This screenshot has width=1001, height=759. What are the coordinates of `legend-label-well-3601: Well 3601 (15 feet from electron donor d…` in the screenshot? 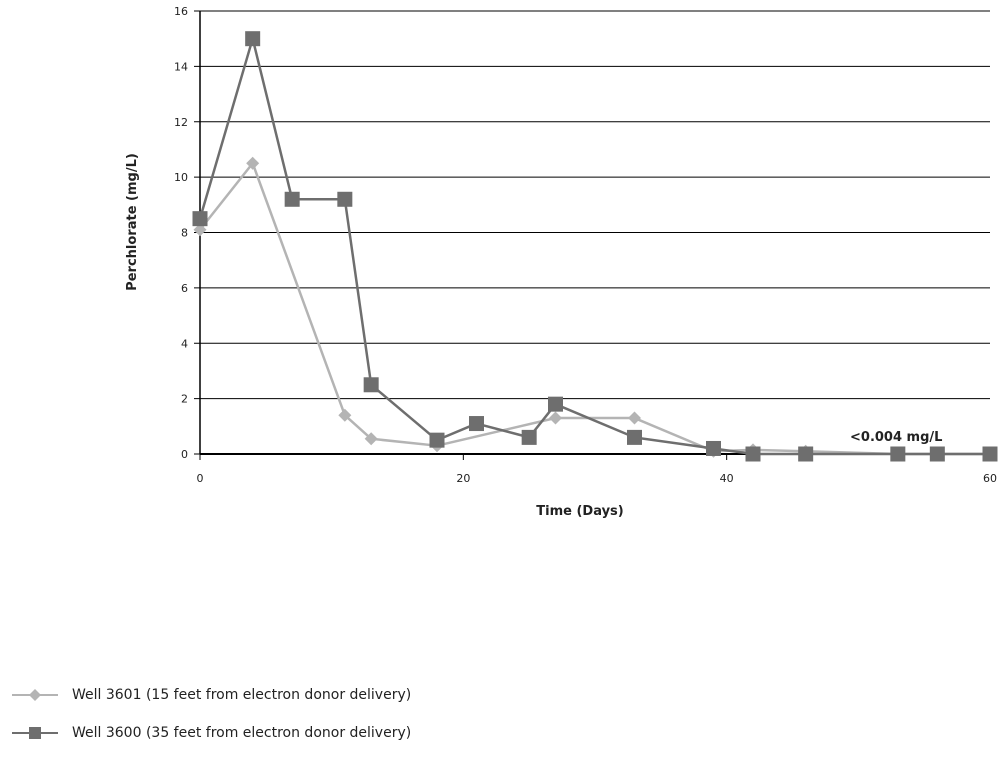 It's located at (242, 695).